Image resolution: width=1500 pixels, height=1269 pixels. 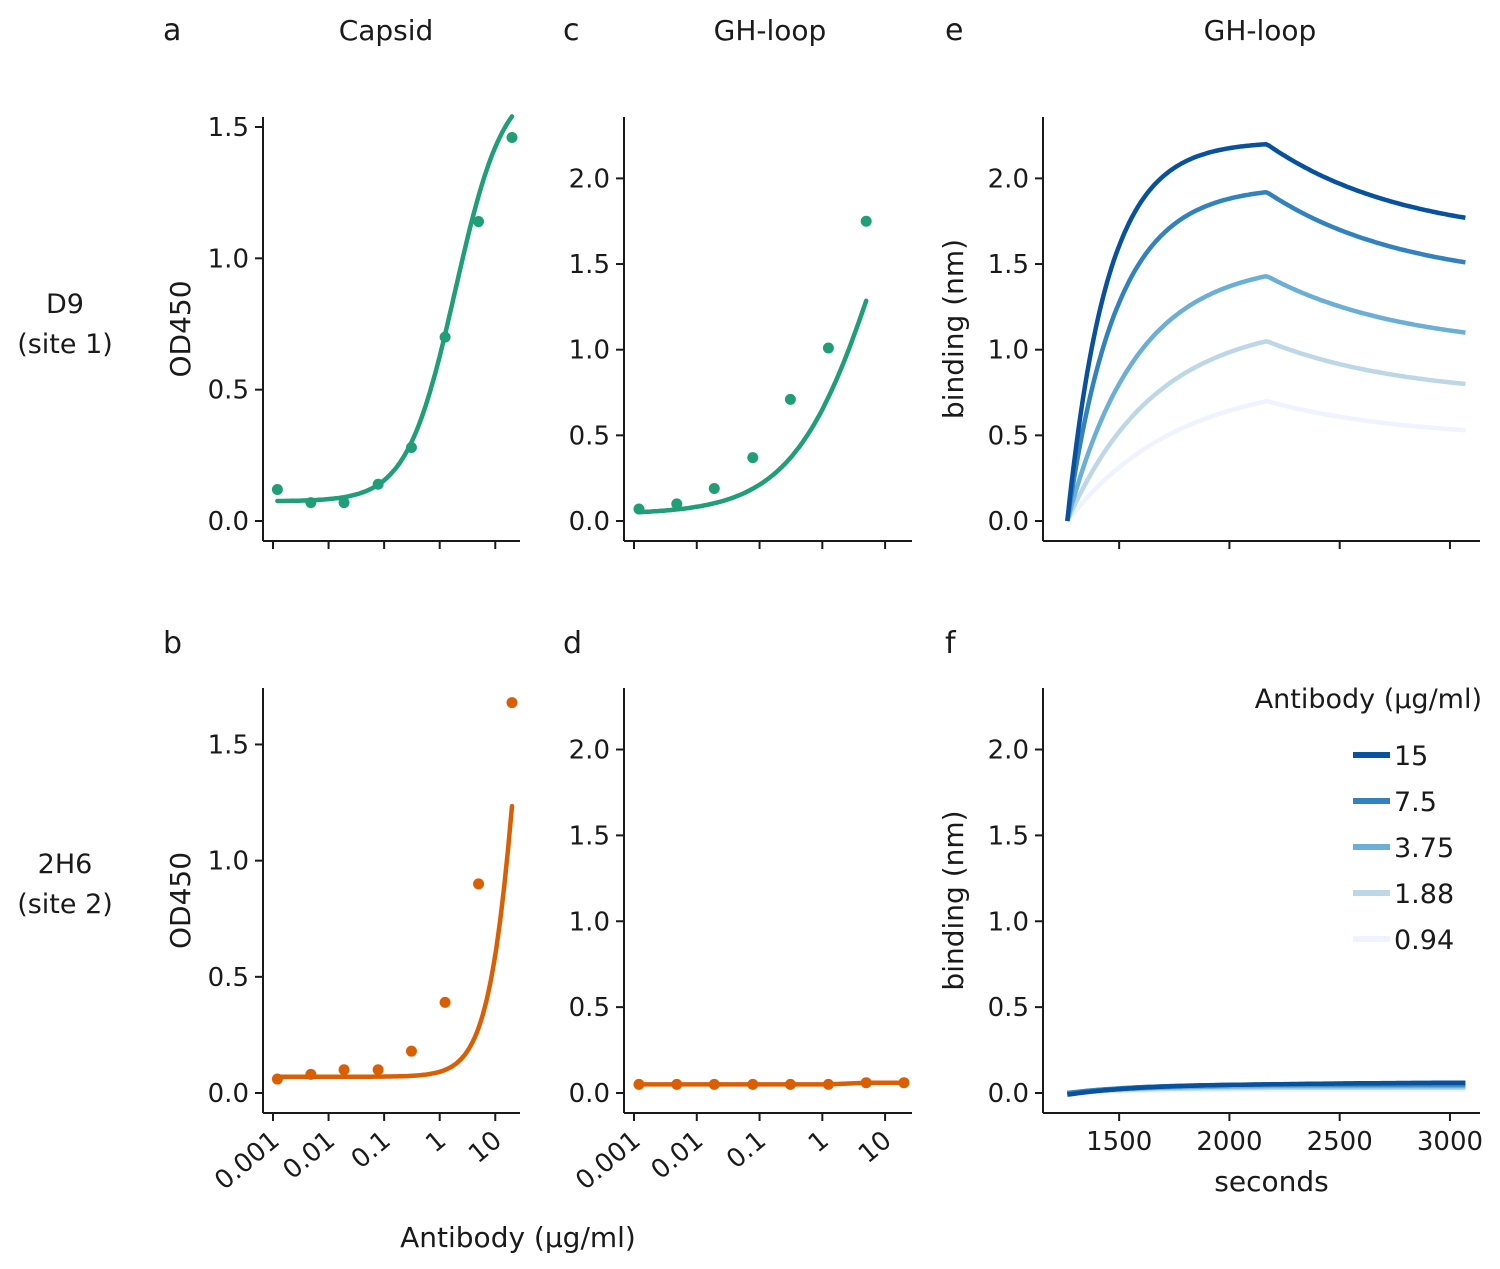 I want to click on x-tick-label-f: 3000, so click(x=1450, y=1142).